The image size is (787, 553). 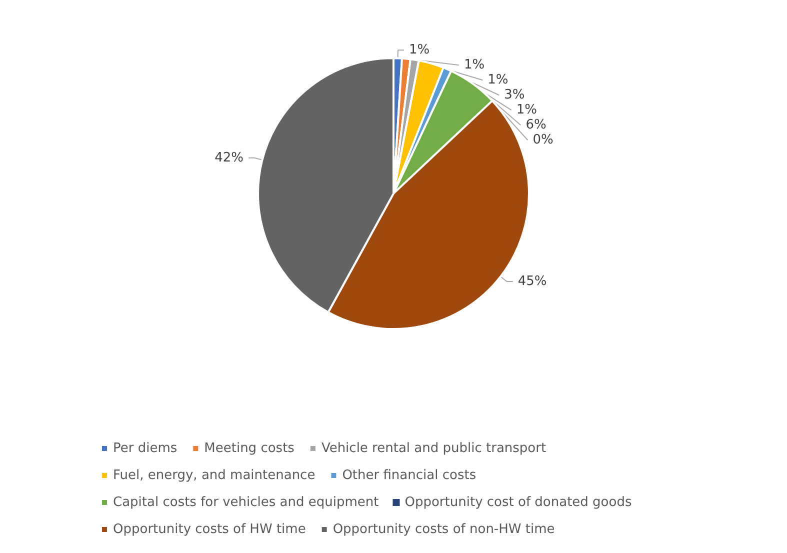 I want to click on data-label: 45%, so click(x=532, y=281).